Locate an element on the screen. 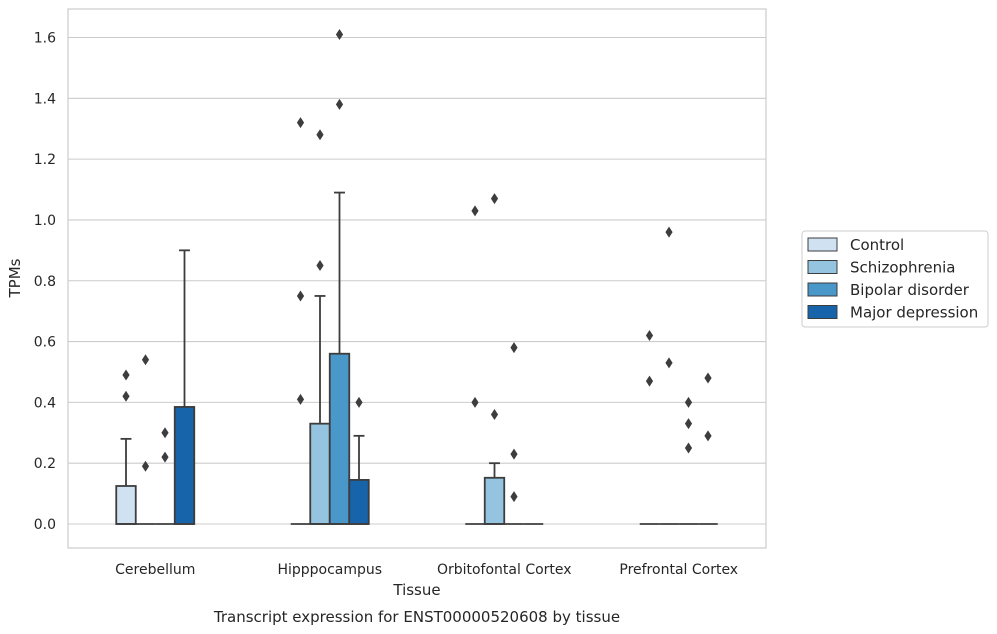 The width and height of the screenshot is (997, 634). x-tick-label: Cerebellum is located at coordinates (155, 570).